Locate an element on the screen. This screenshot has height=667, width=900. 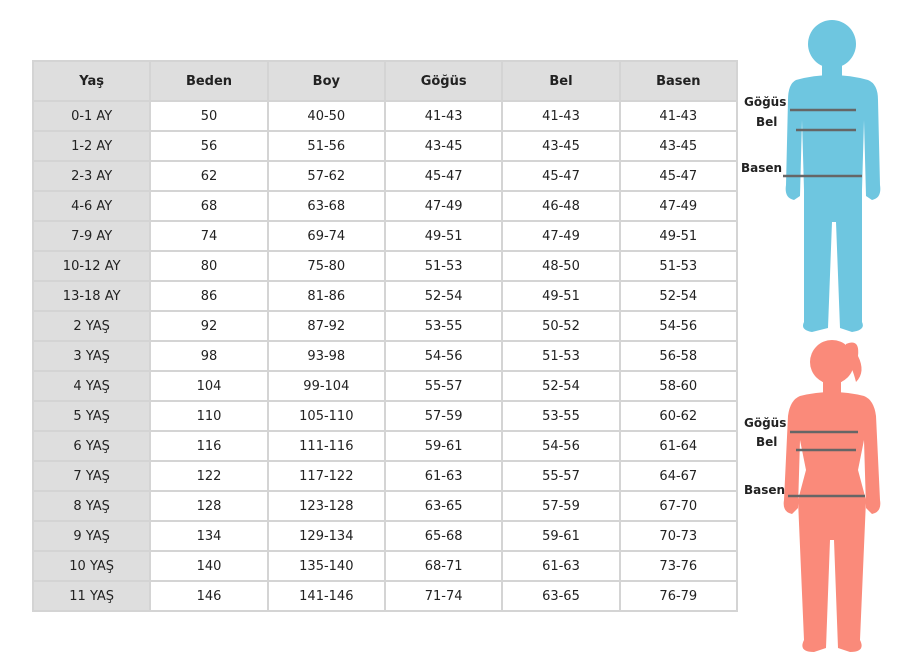
table-cell: 1-2 AY is located at coordinates (91, 146).